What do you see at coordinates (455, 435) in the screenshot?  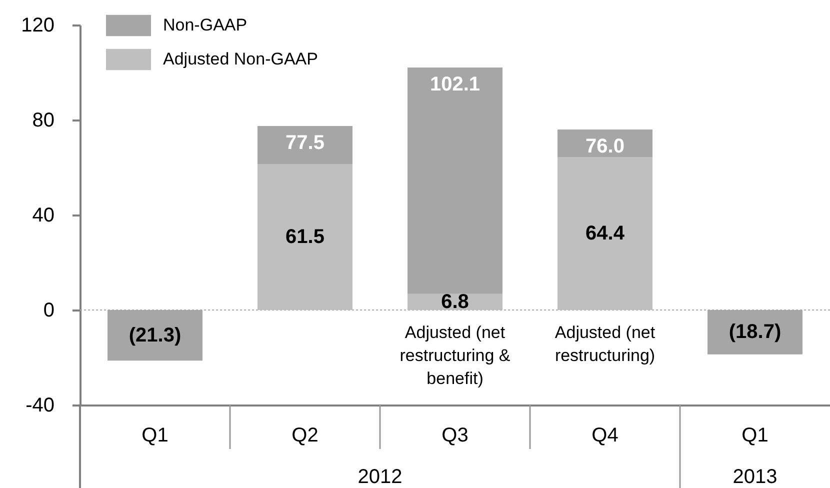 I see `x-tick-label: Q3` at bounding box center [455, 435].